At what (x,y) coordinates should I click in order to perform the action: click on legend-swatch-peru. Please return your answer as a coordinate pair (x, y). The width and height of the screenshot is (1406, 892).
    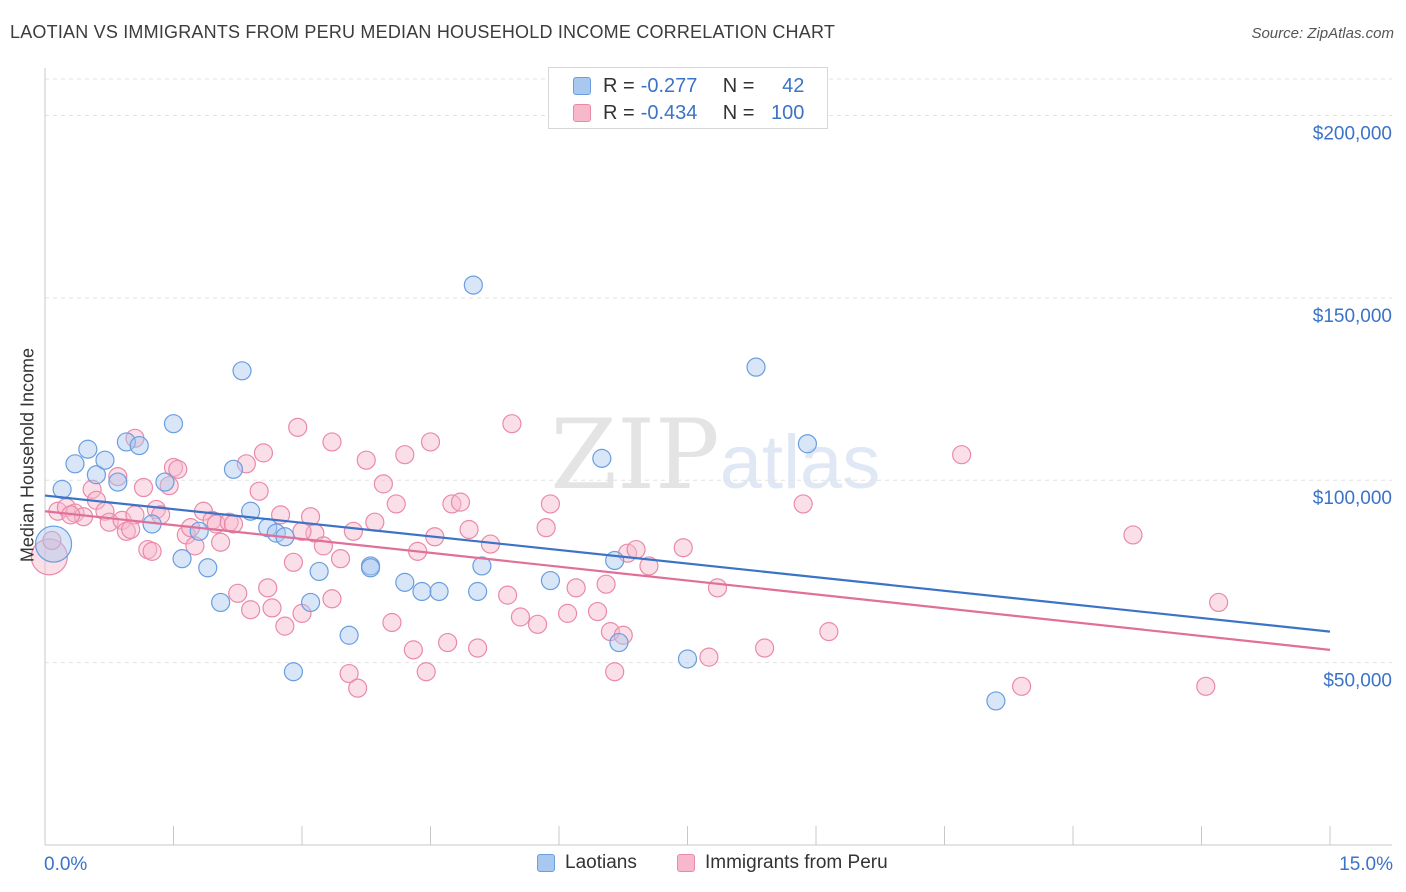
    Looking at the image, I should click on (582, 113).